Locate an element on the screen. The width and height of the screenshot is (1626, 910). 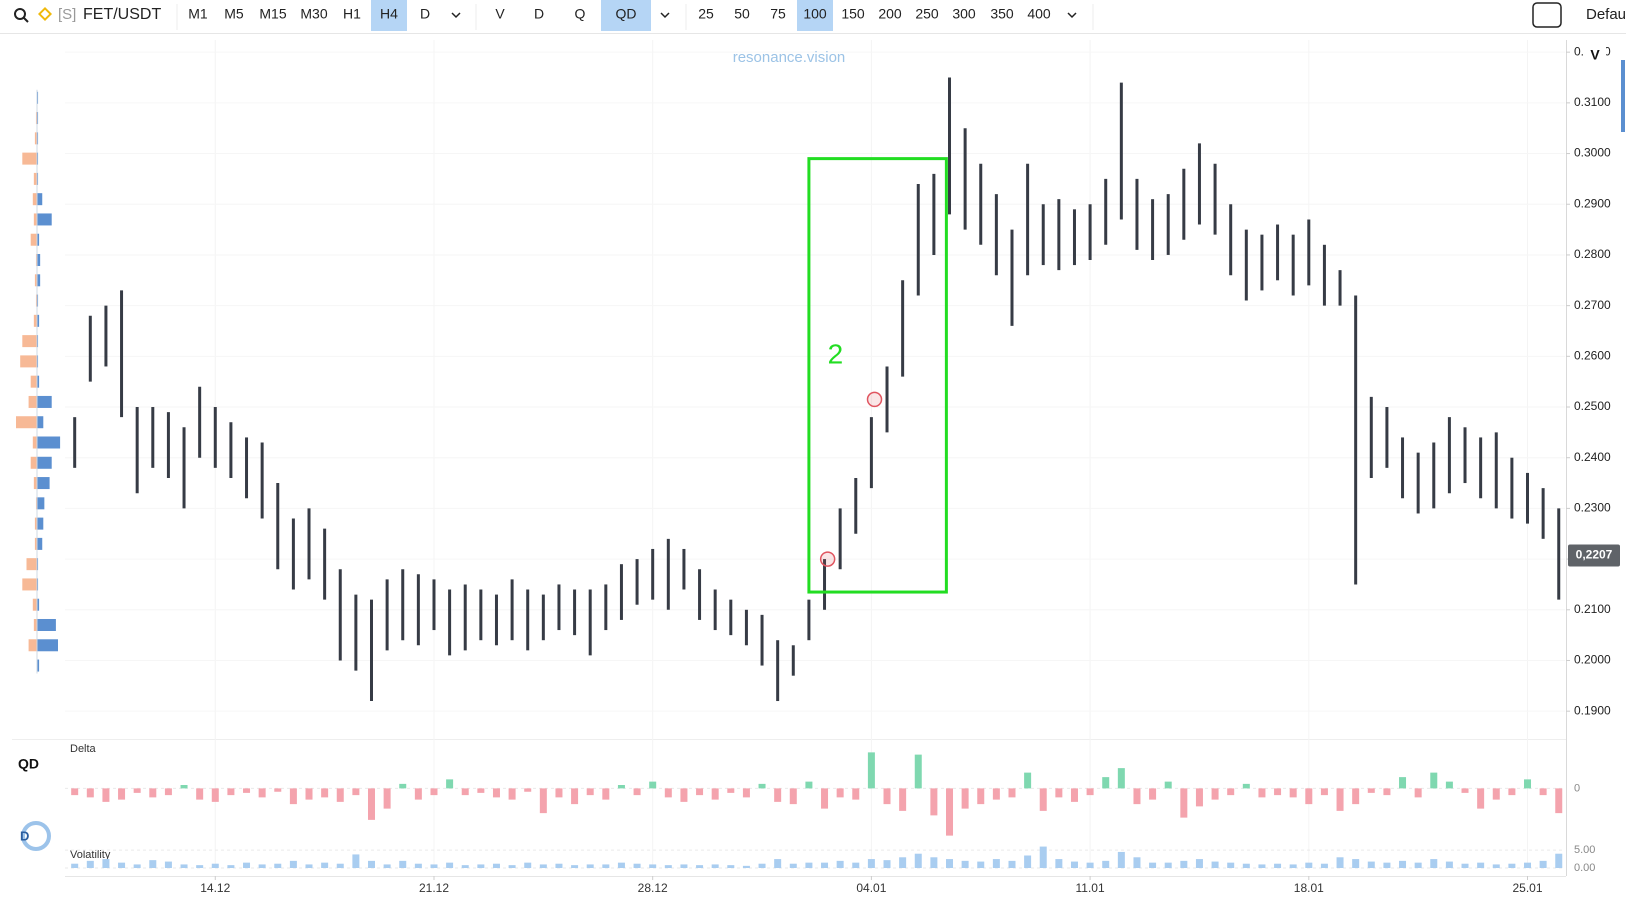
toolbar-button: 300 is located at coordinates (964, 14).